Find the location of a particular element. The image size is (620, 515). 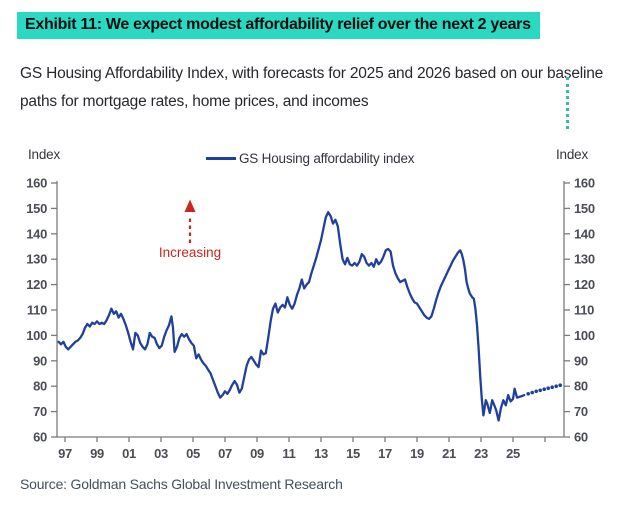

left-axis-tick-label: 60 is located at coordinates (40, 437).